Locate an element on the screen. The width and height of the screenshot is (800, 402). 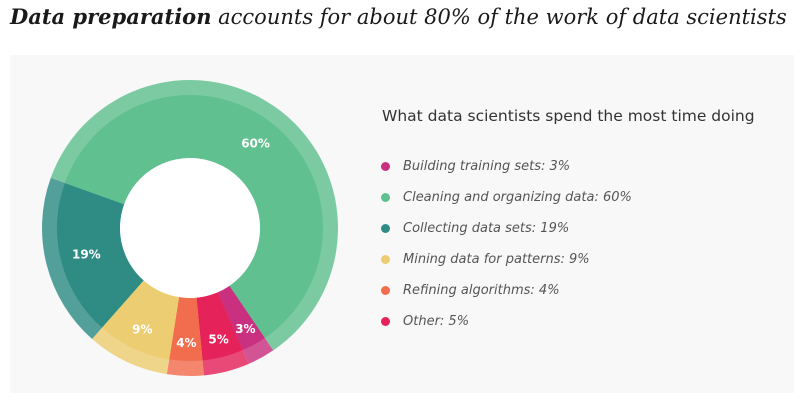
slice-refining-algorithms is located at coordinates (186, 329).